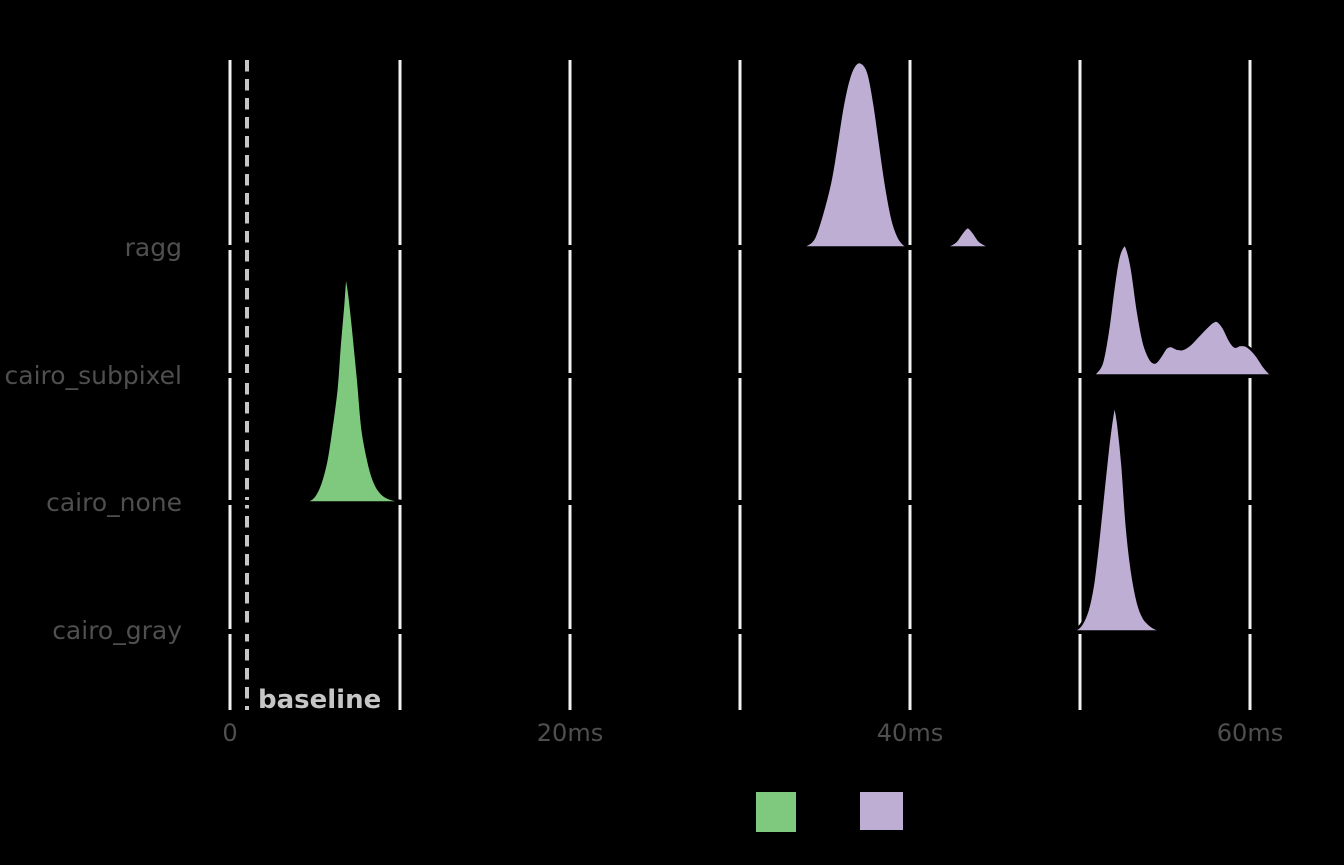  I want to click on legend, so click(829, 812).